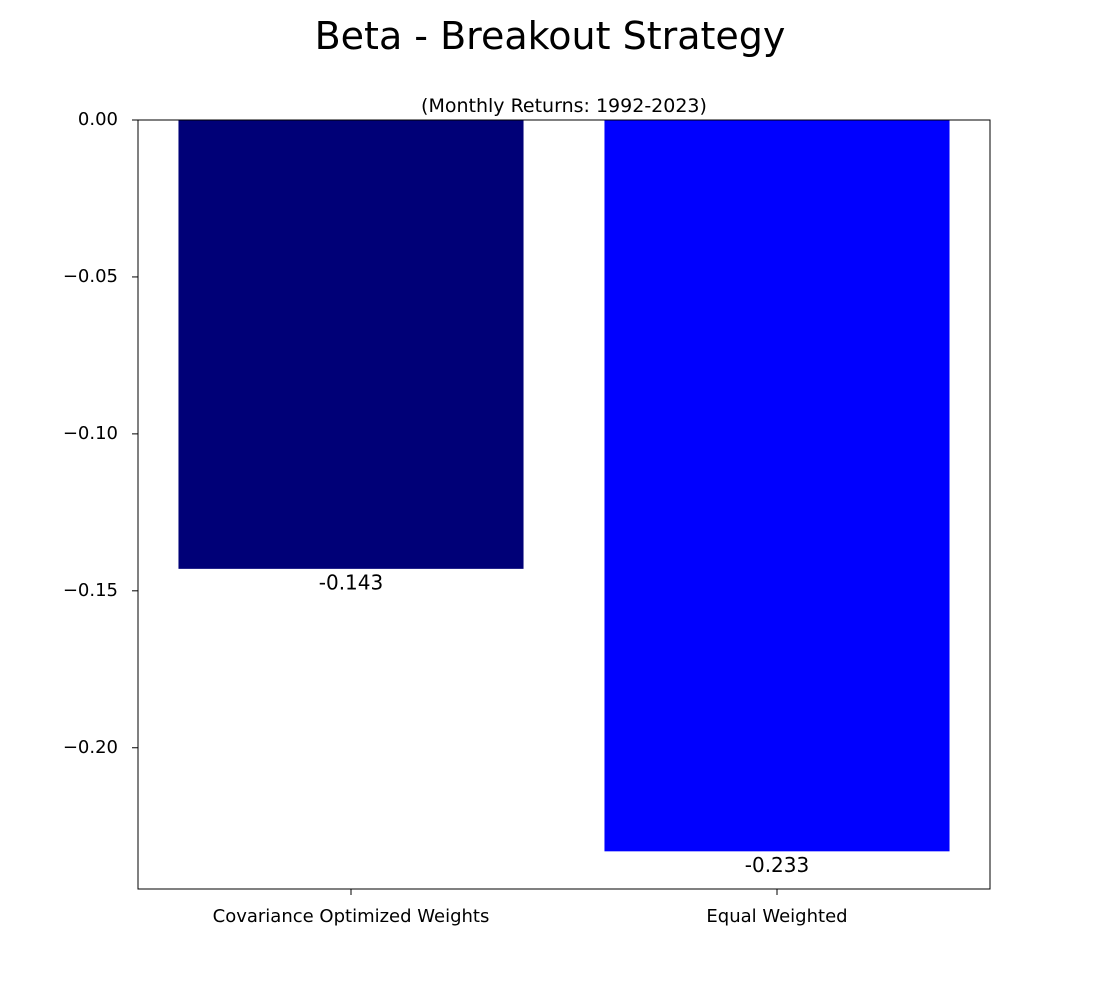 The width and height of the screenshot is (1100, 1000). What do you see at coordinates (90, 747) in the screenshot?
I see `y-tick-label: −0.20` at bounding box center [90, 747].